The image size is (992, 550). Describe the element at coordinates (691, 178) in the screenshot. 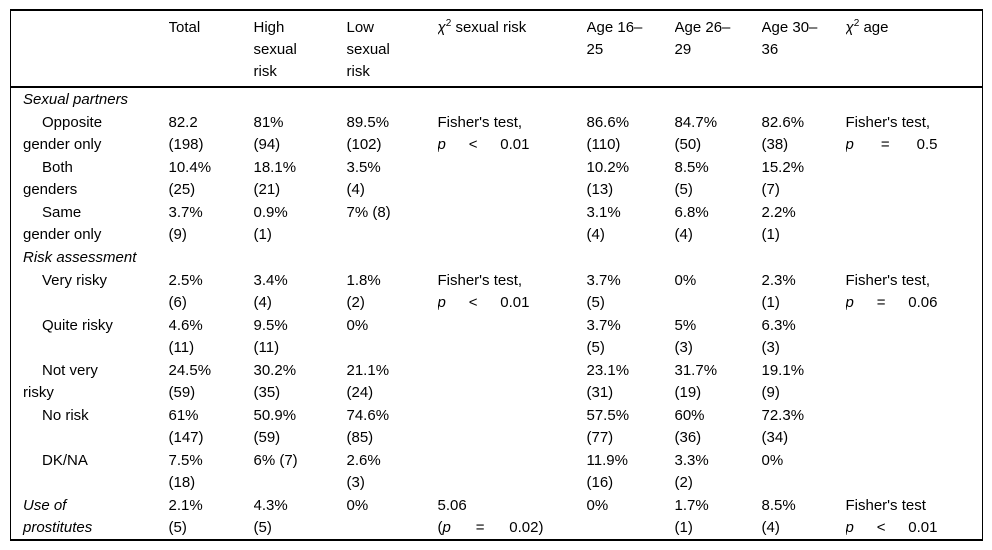

I see `cell-age-26-29: 8.5% (5)` at that location.